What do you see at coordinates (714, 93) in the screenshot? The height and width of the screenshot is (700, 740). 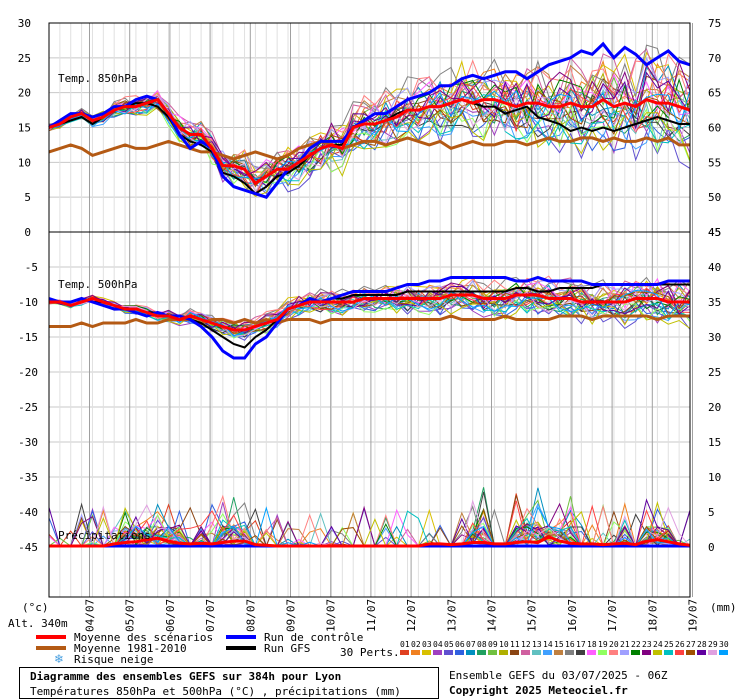 I see `y-tick-right-850: 65` at bounding box center [714, 93].